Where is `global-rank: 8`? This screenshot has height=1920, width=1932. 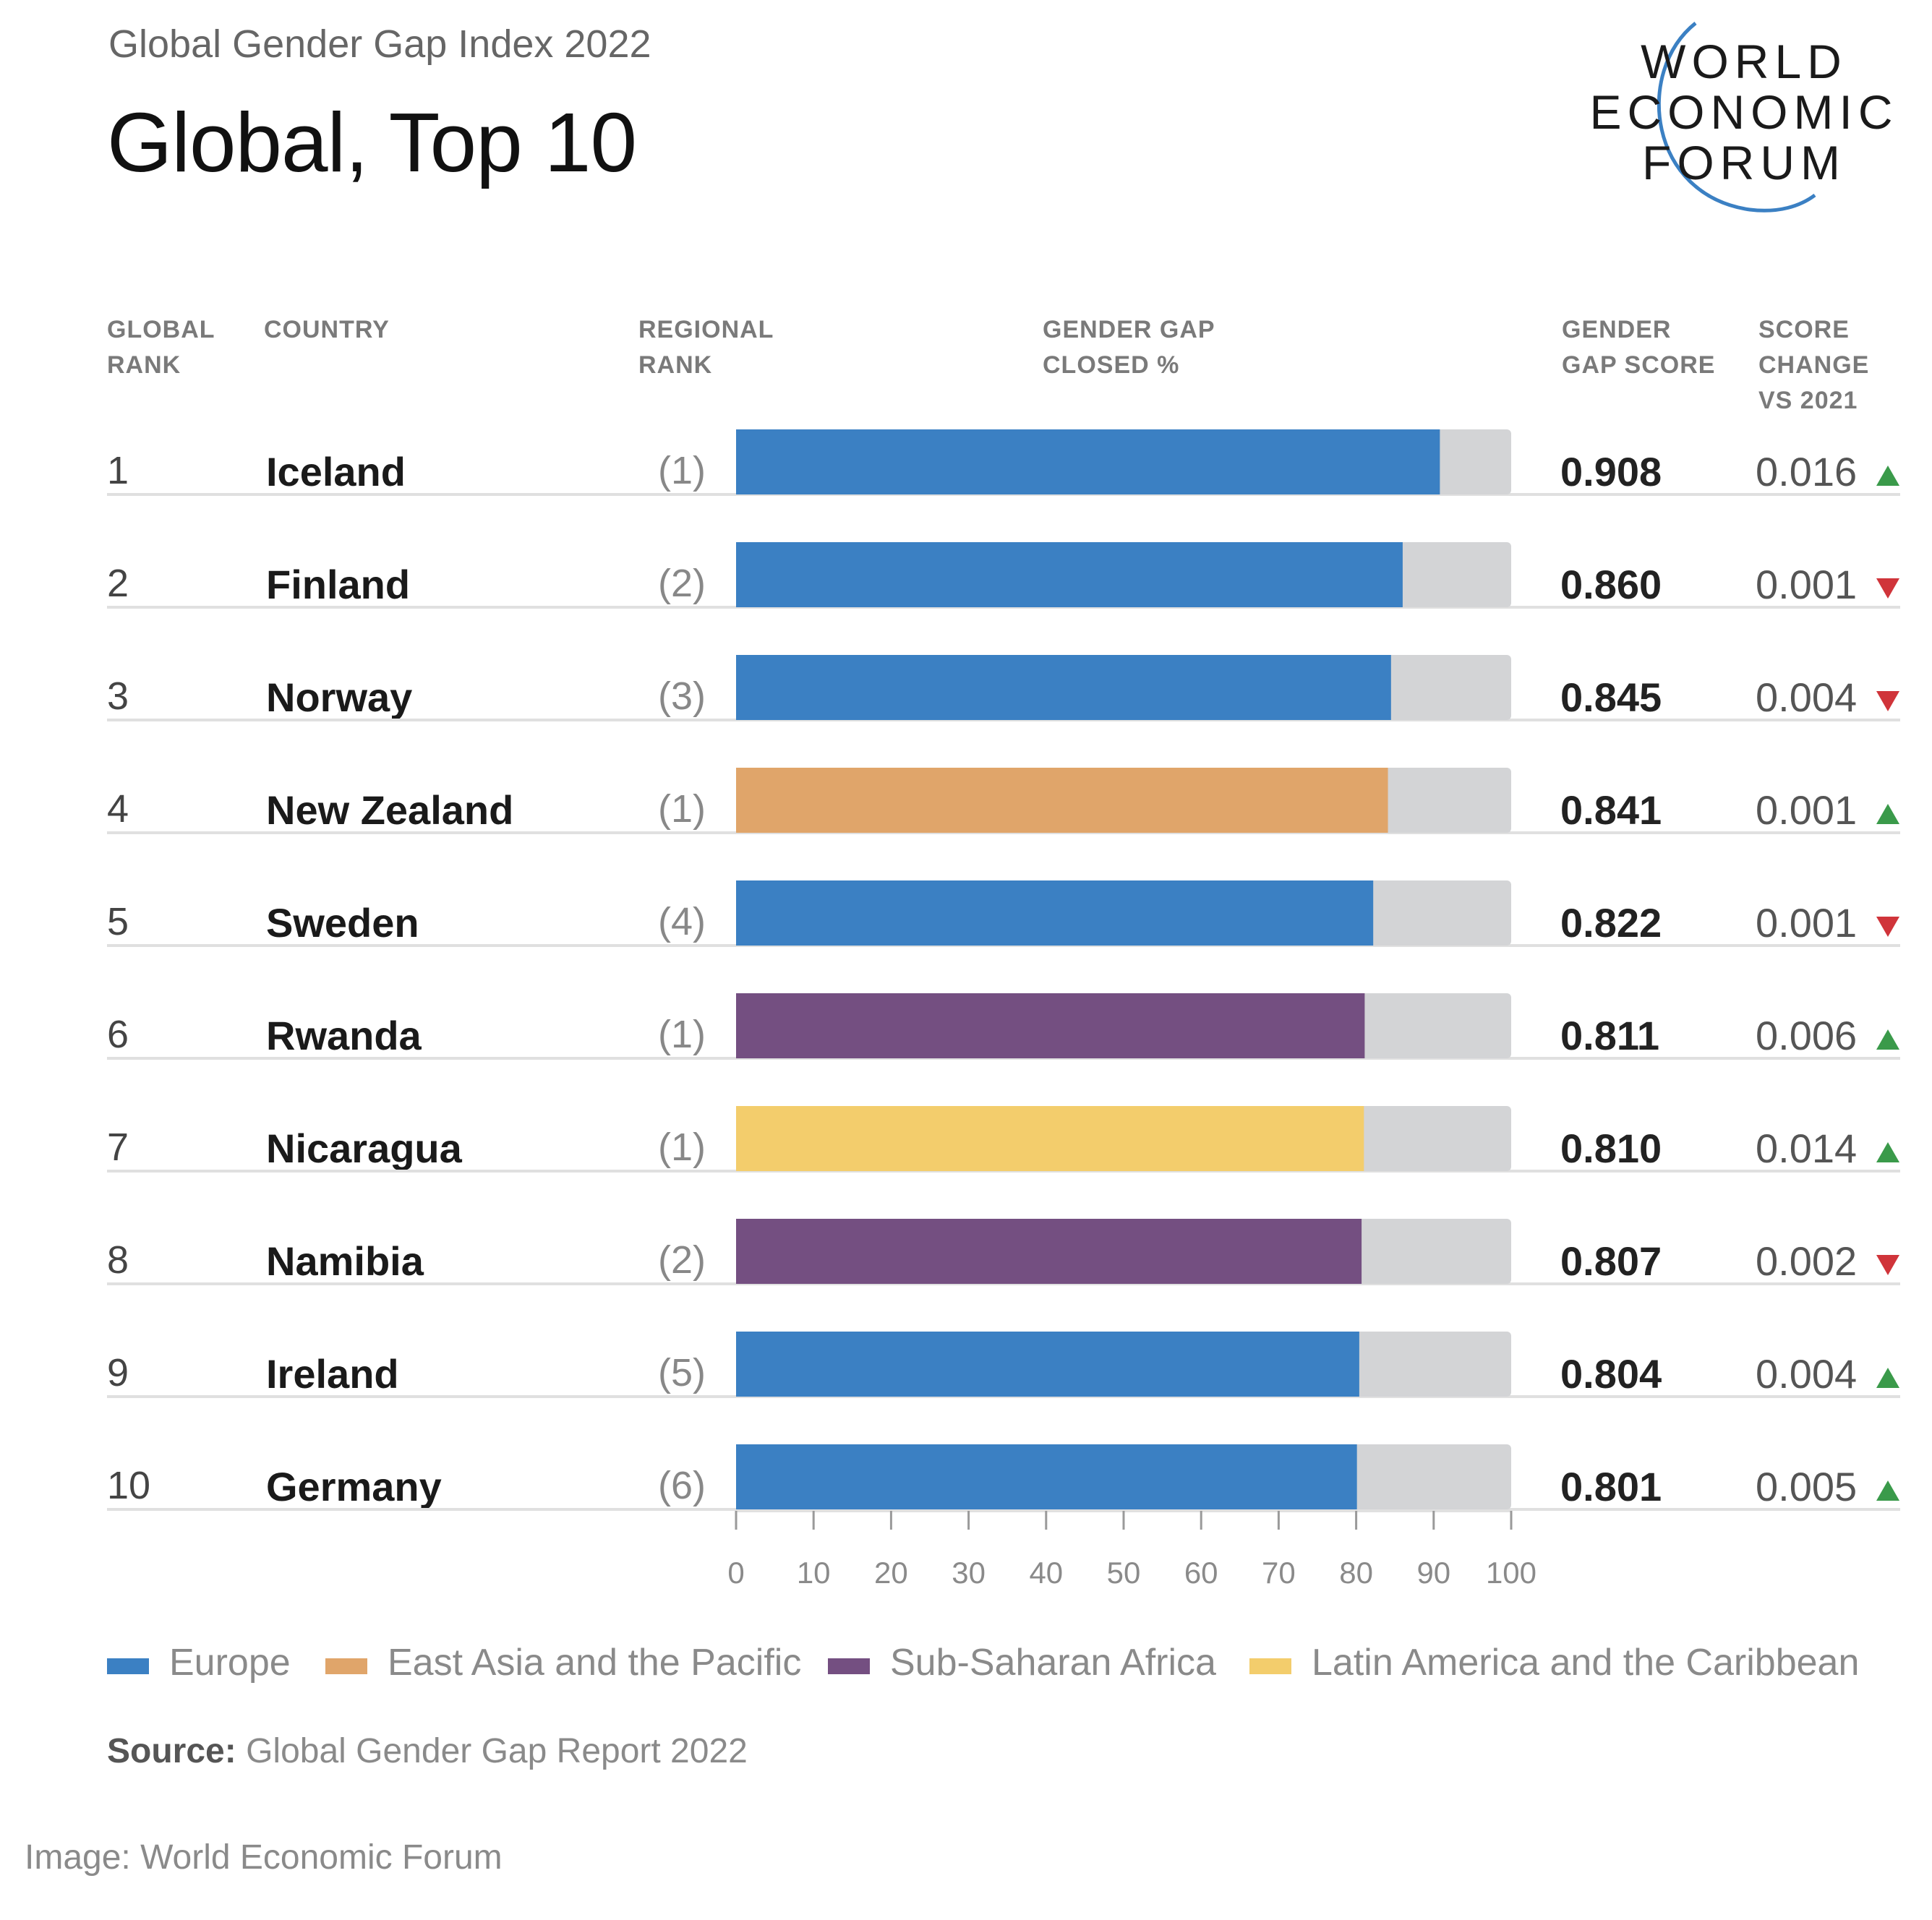
global-rank: 8 is located at coordinates (118, 1260).